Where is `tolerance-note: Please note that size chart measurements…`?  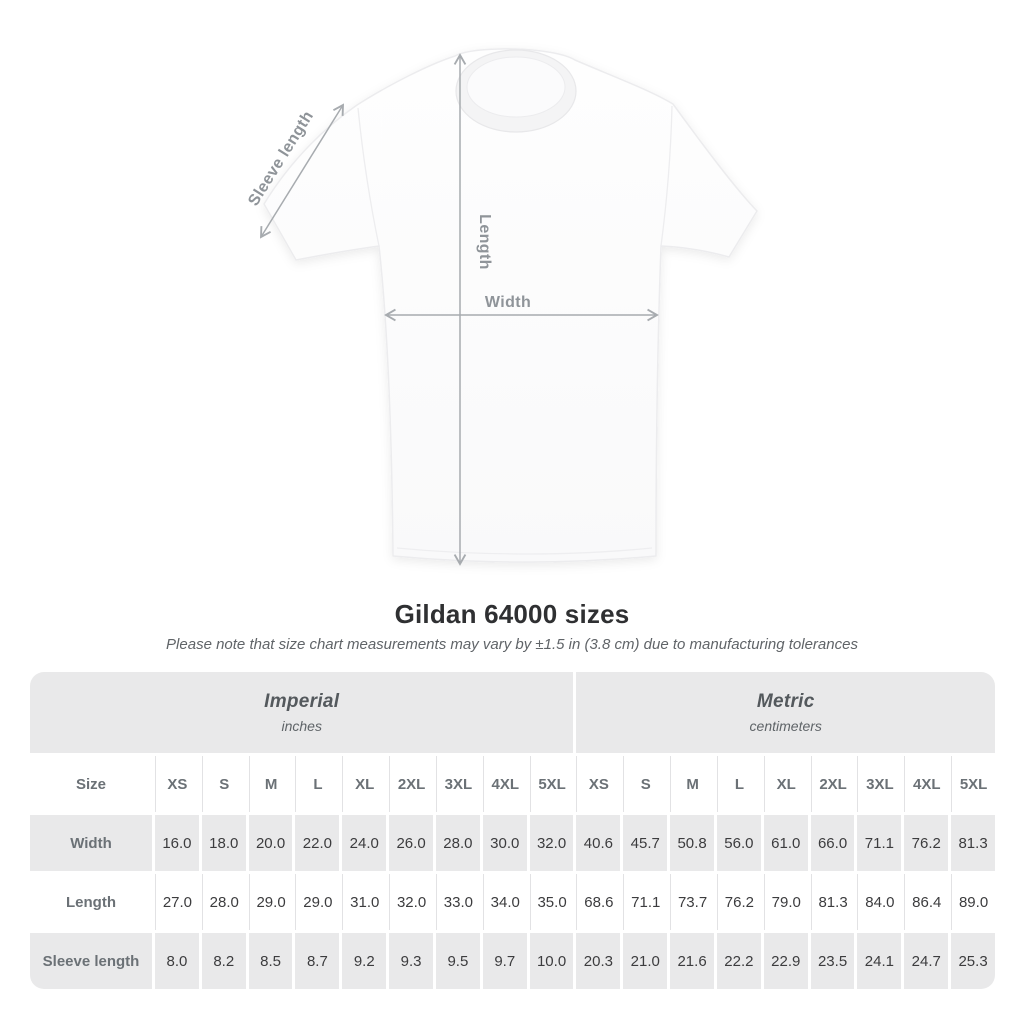
tolerance-note: Please note that size chart measurements… is located at coordinates (512, 644).